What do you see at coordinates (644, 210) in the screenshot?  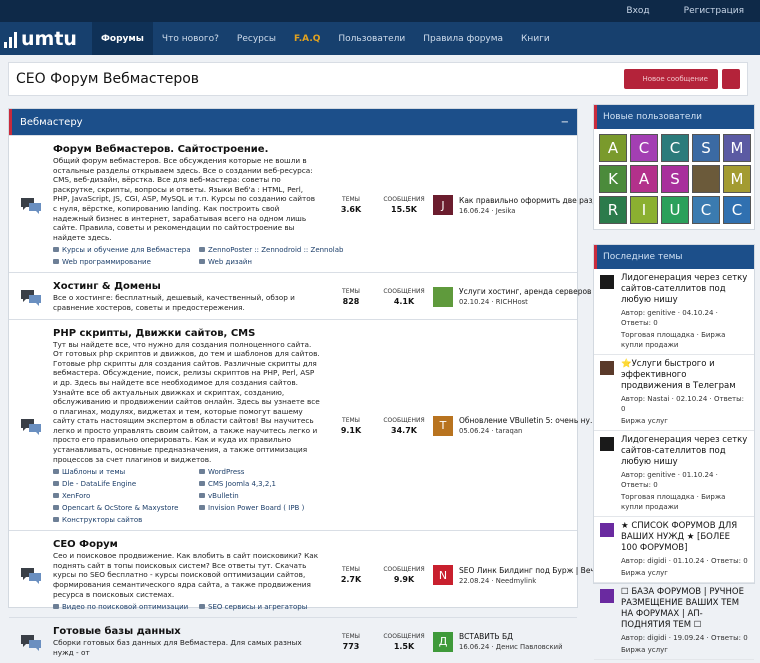 I see `user-avatar: I` at bounding box center [644, 210].